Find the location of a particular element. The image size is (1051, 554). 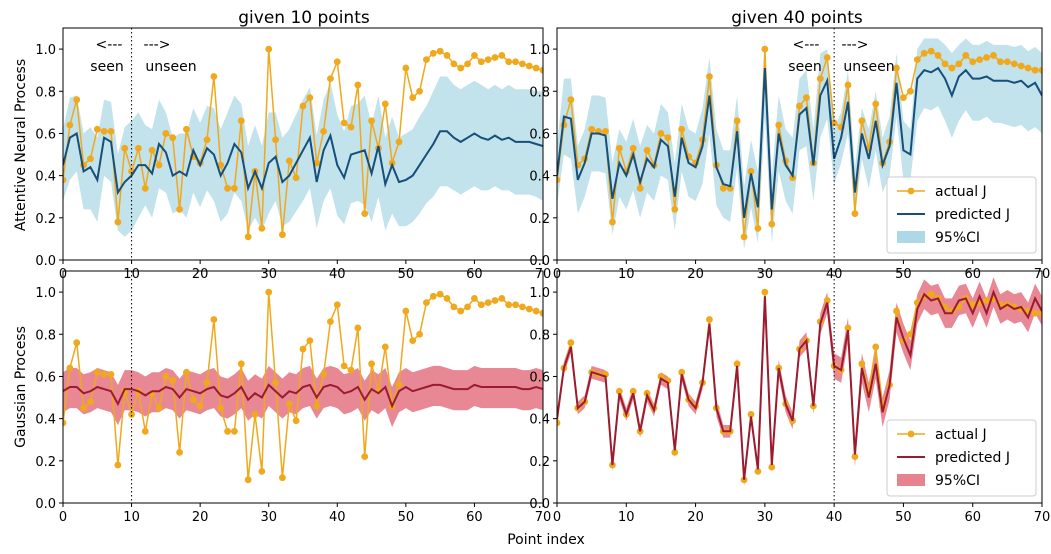

seen-unseen-annotation-right: <--- ---> seen unseen is located at coordinates (841, 56).